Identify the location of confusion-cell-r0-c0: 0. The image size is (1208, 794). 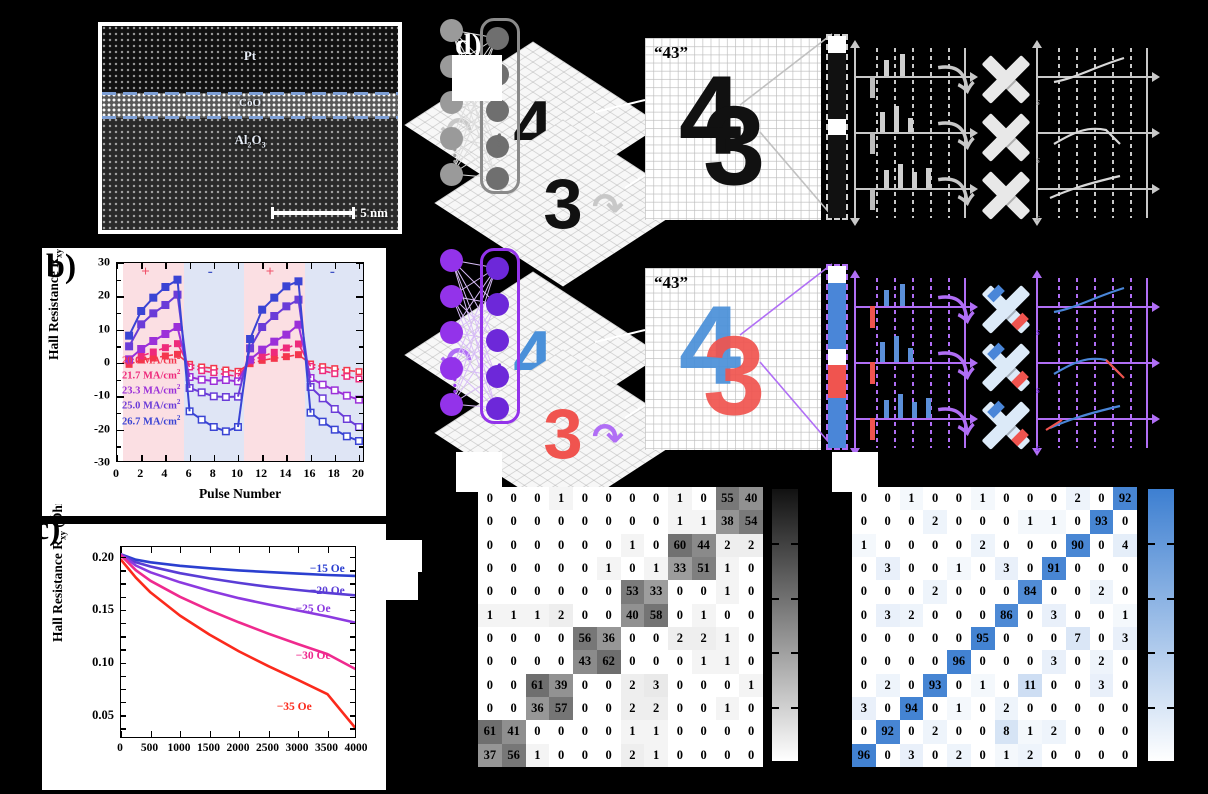
(864, 499).